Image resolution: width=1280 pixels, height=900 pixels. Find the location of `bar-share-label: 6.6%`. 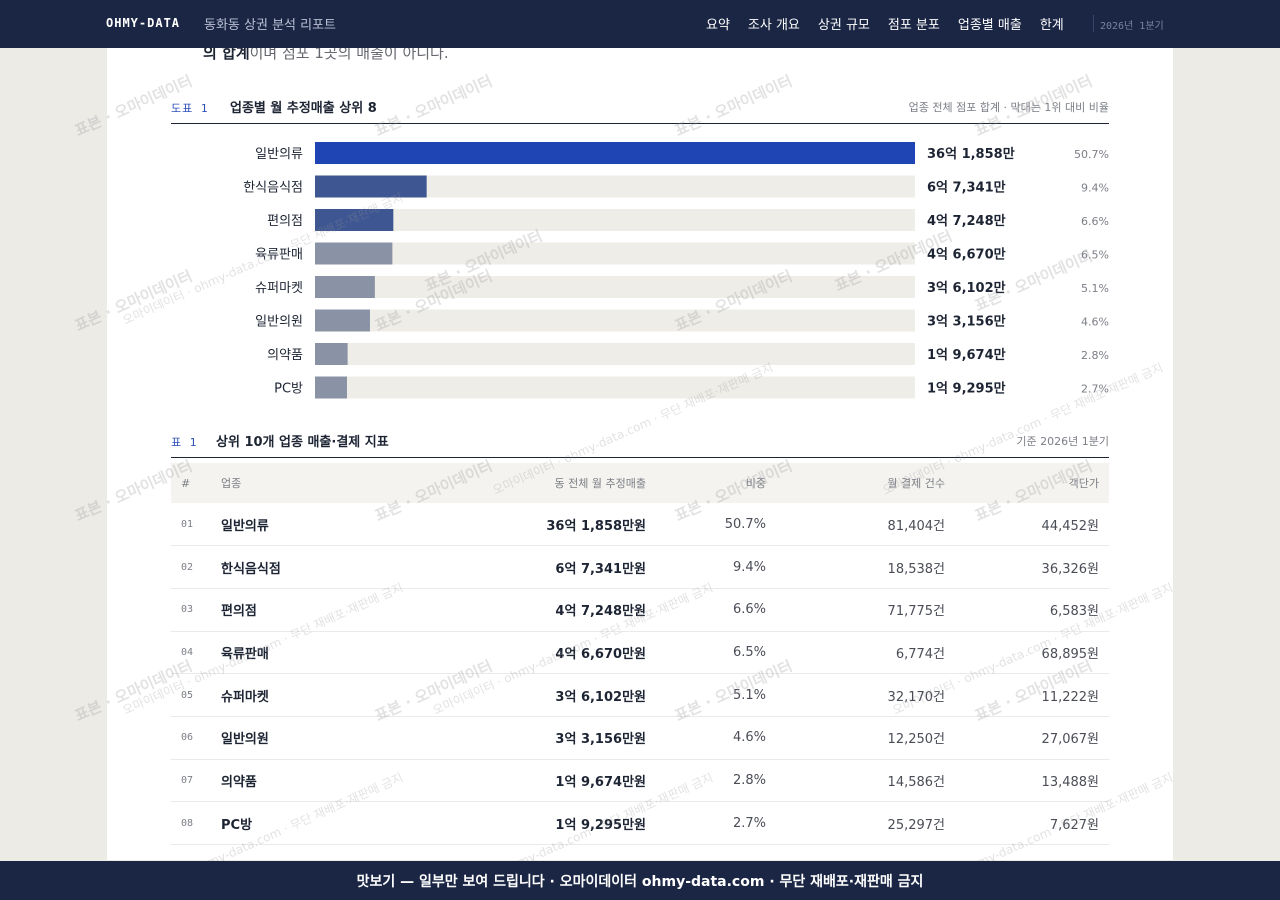

bar-share-label: 6.6% is located at coordinates (1095, 221).